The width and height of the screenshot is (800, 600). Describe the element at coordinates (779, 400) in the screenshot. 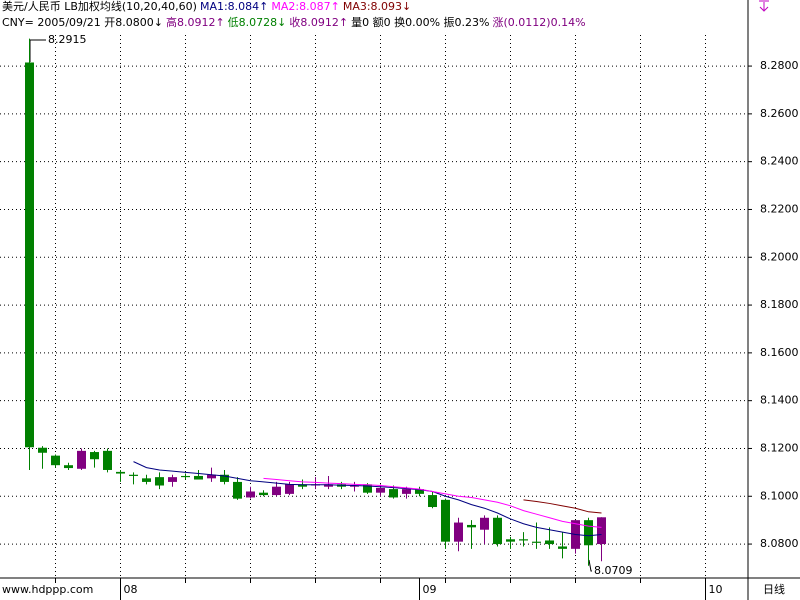

I see `y-tick-label: 8.1400` at that location.